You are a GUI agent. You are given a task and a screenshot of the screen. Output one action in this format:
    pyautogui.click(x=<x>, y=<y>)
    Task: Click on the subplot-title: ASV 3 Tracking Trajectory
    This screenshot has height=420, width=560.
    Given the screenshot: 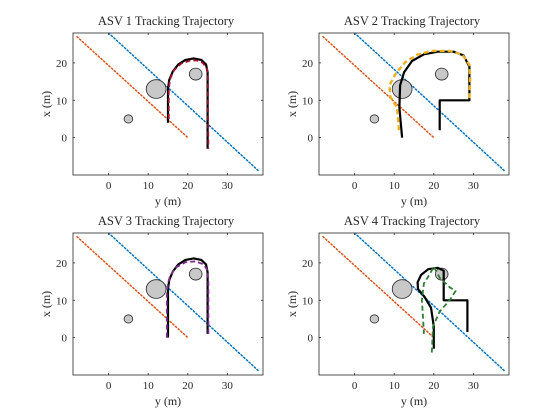 What is the action you would take?
    pyautogui.click(x=166, y=221)
    